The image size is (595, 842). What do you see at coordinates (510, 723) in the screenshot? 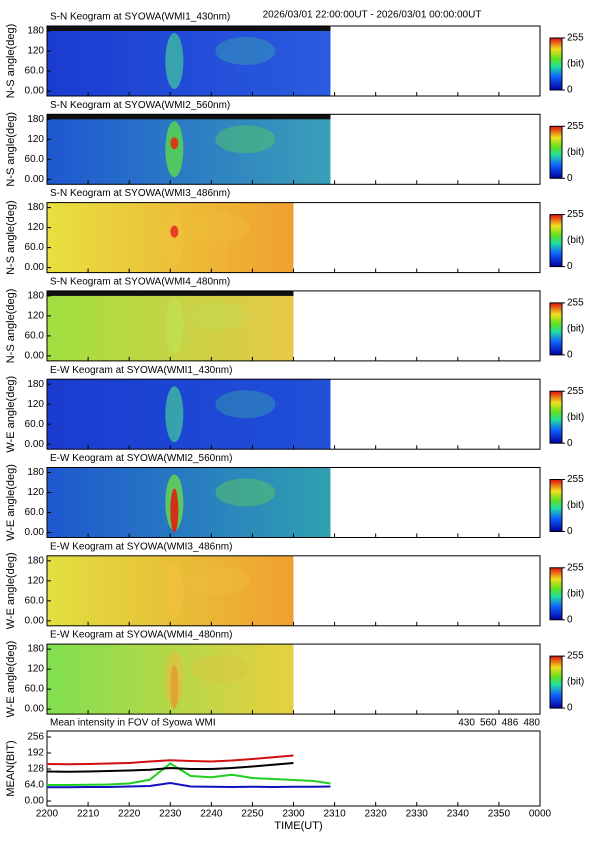
I see `legend-entry: 486` at bounding box center [510, 723].